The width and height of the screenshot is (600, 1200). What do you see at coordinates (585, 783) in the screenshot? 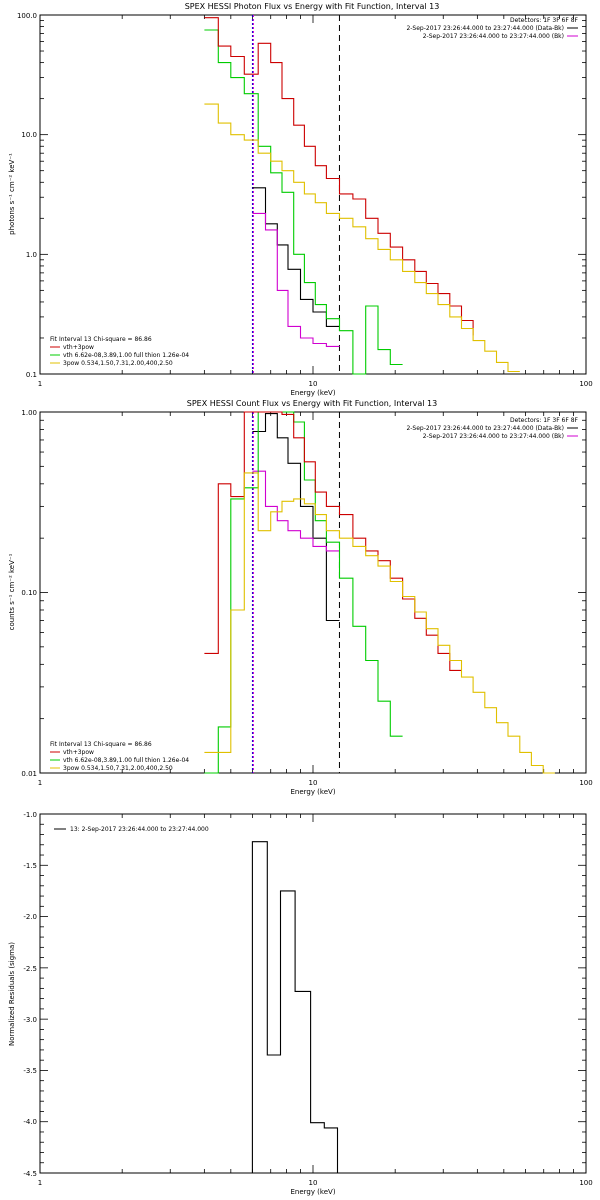
I see `panel2-x-tick-label: 100` at bounding box center [585, 783].